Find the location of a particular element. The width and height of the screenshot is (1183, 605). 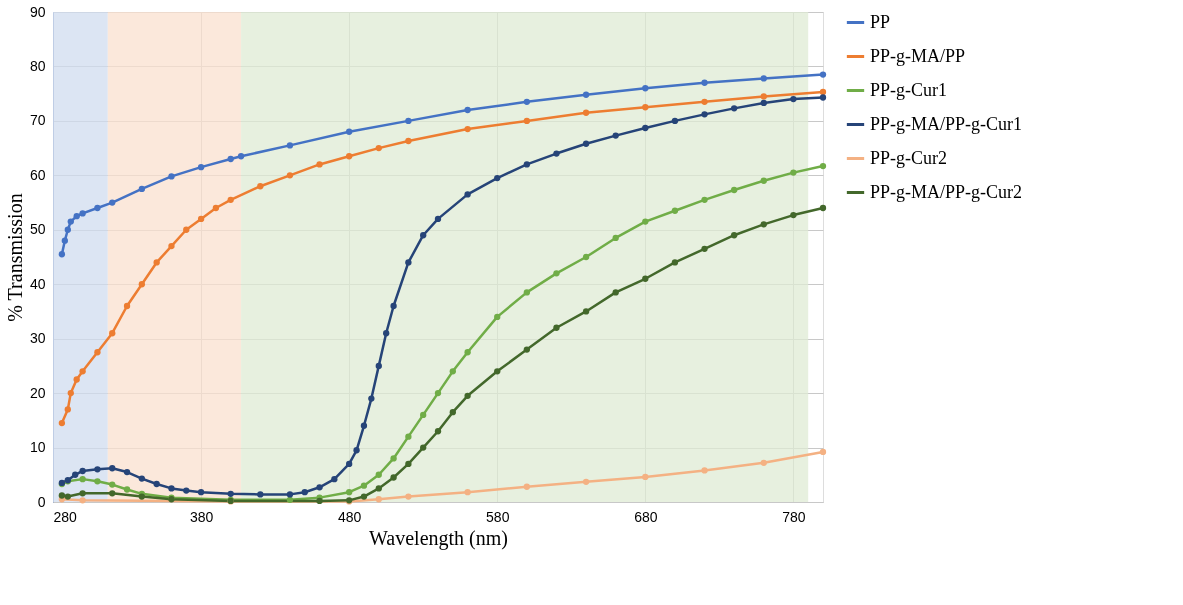

y-tick-label: 10 is located at coordinates (37, 447).